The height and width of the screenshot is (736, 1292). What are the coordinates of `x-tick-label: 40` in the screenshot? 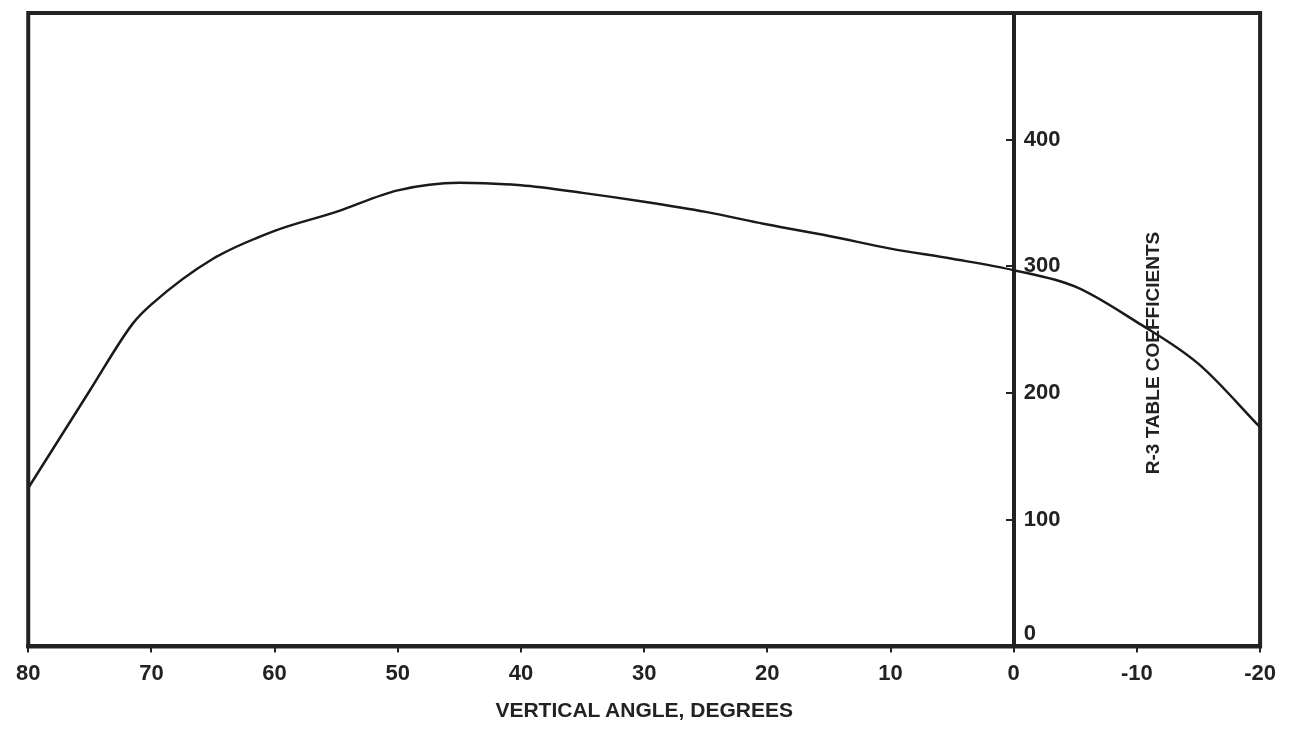 It's located at (521, 672).